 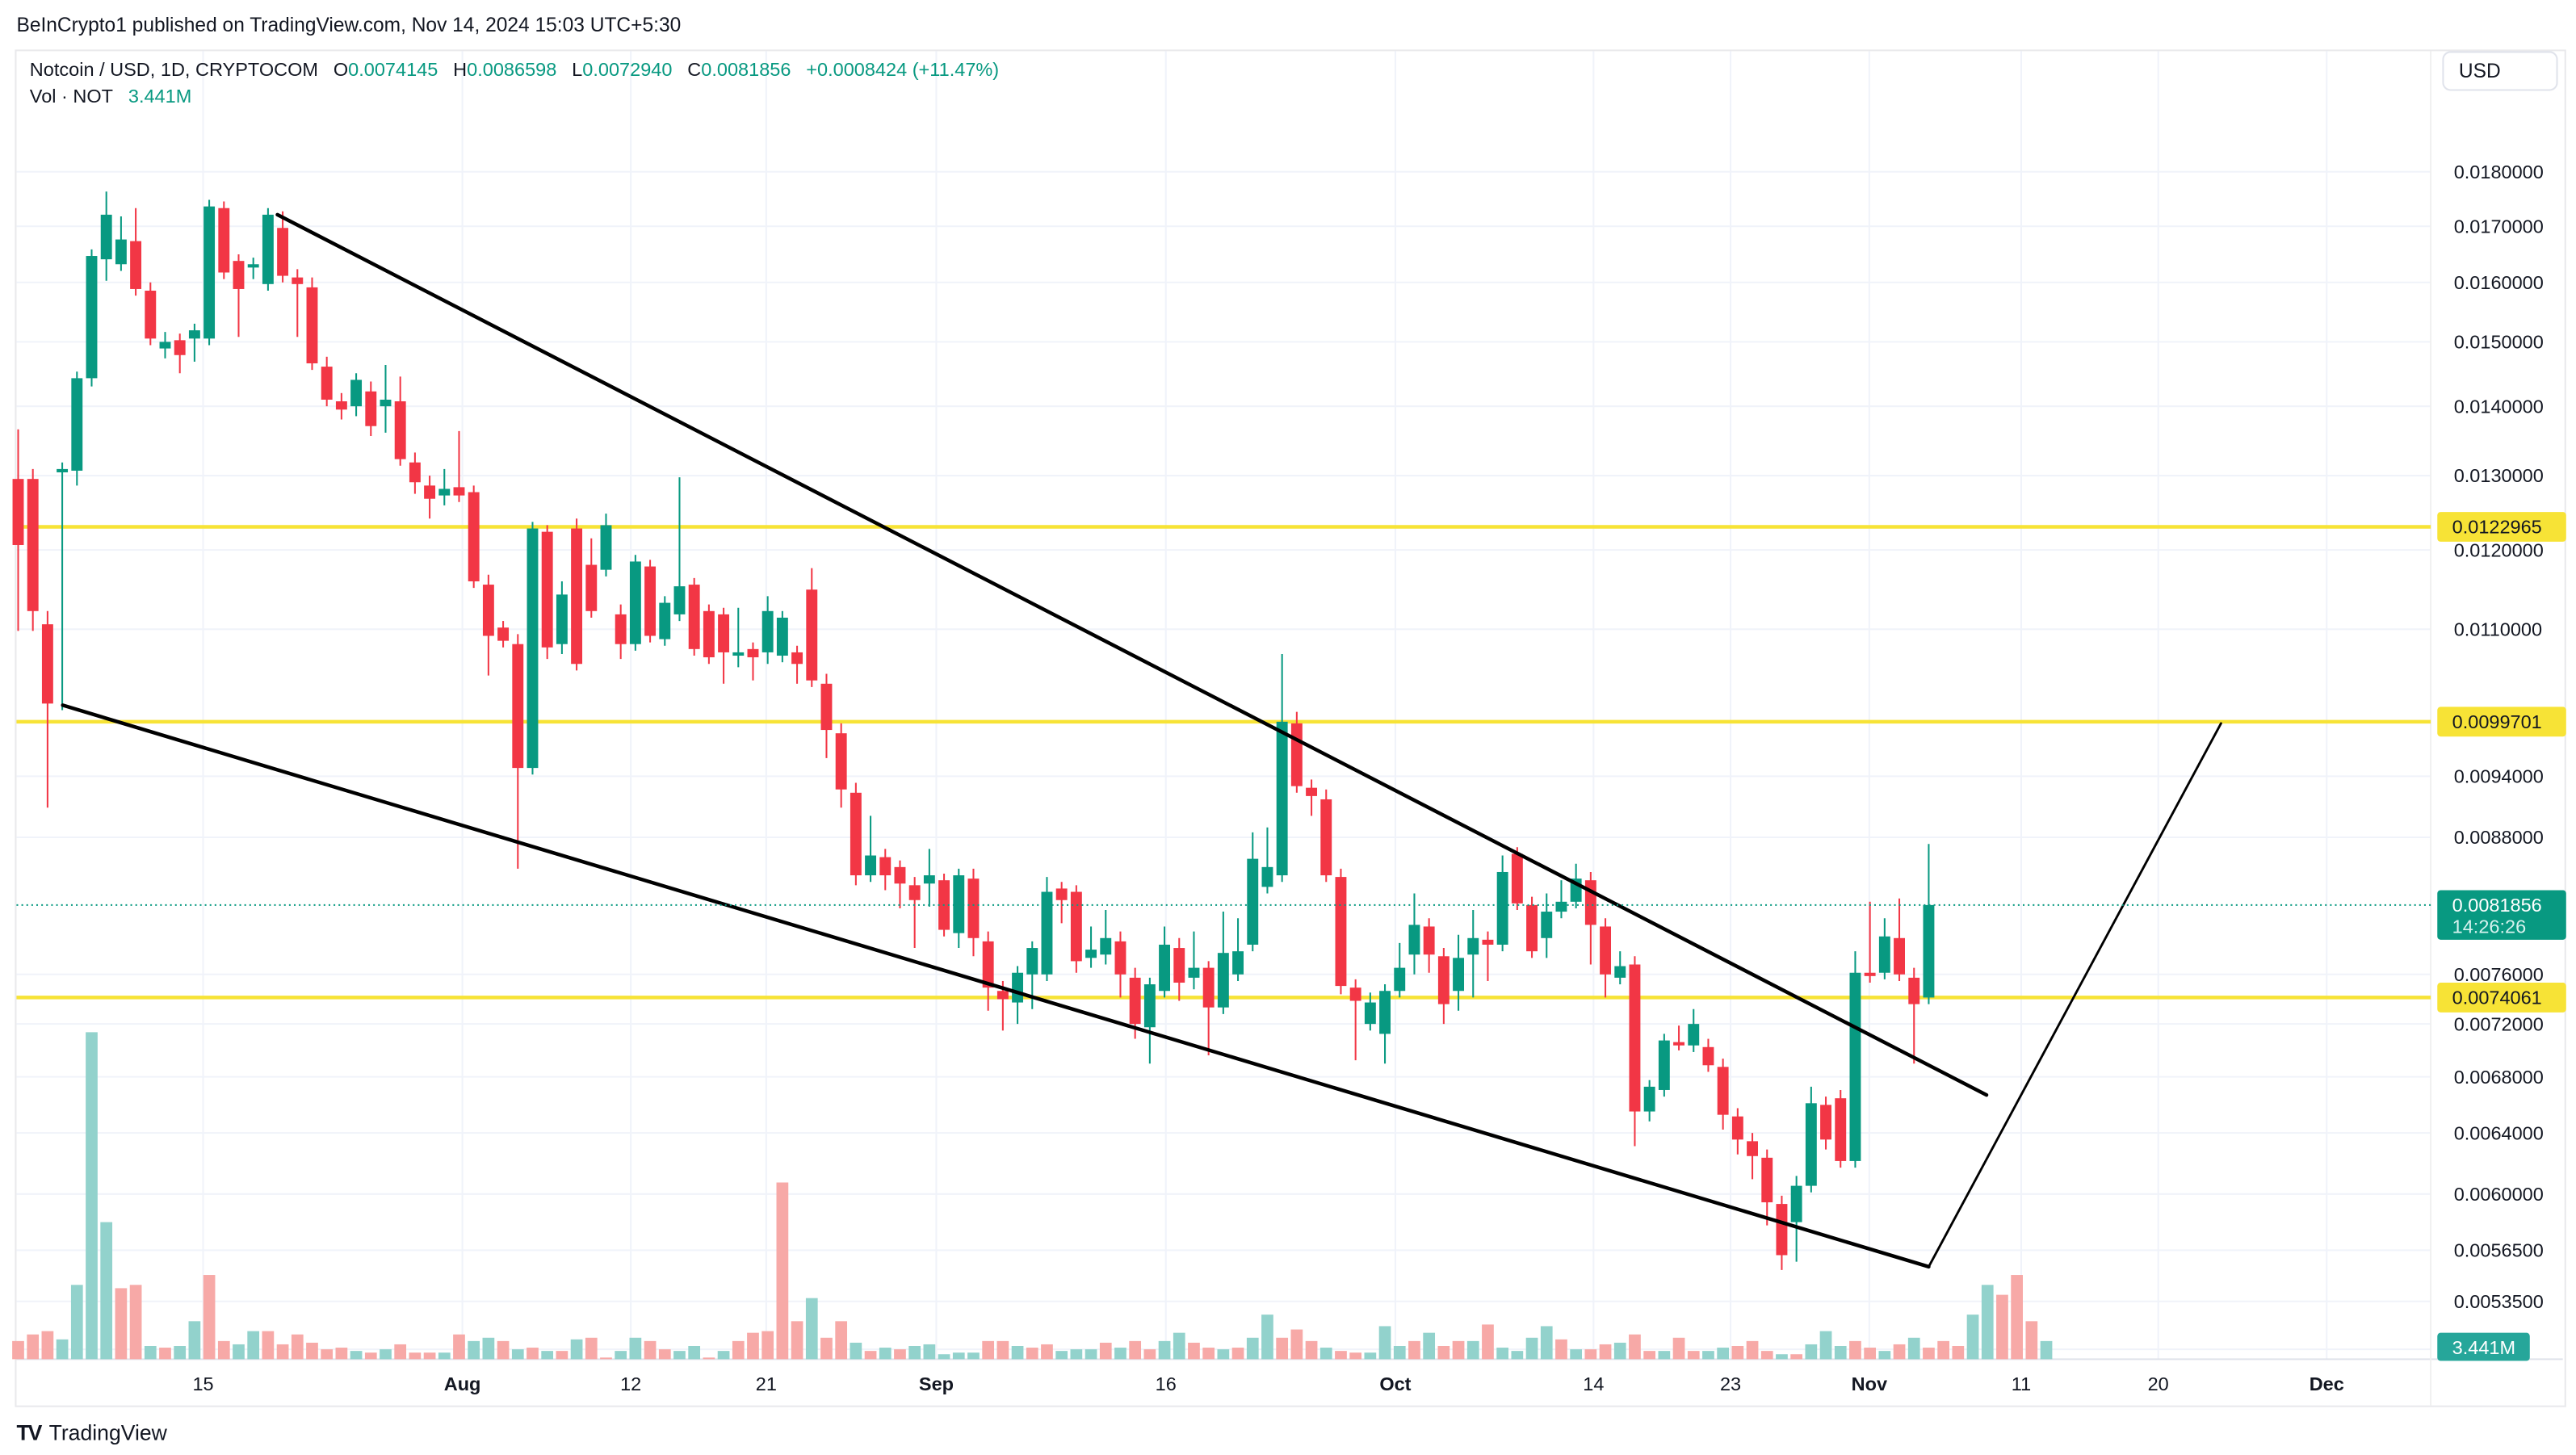 I want to click on level-price-badge, so click(x=2501, y=722).